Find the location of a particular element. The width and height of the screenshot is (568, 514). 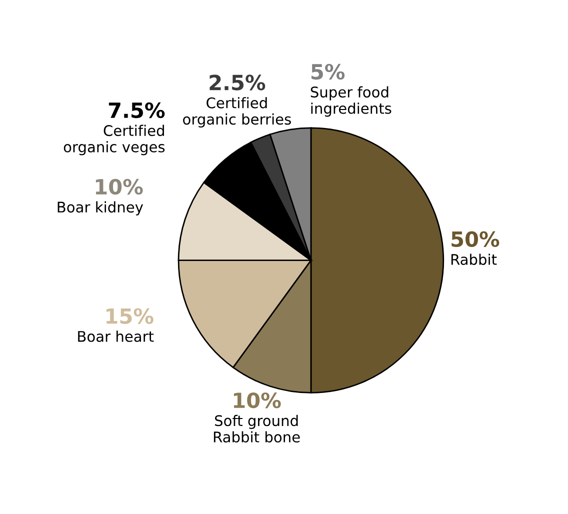

slice-label: Rabbit is located at coordinates (474, 259).